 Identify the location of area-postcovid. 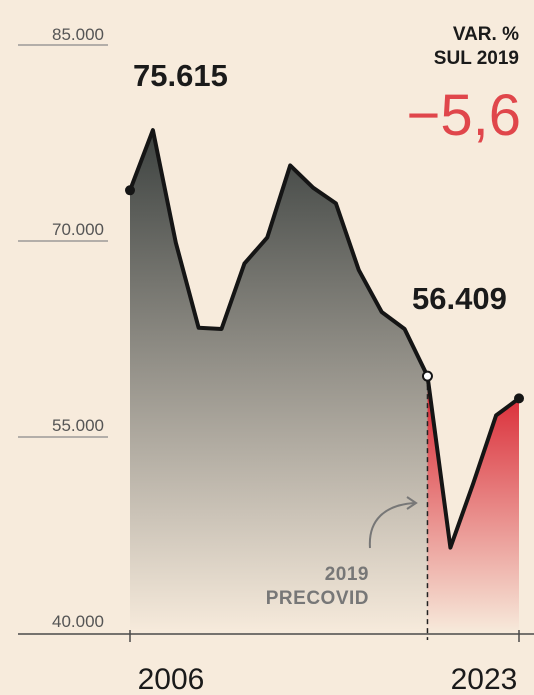
(473, 505).